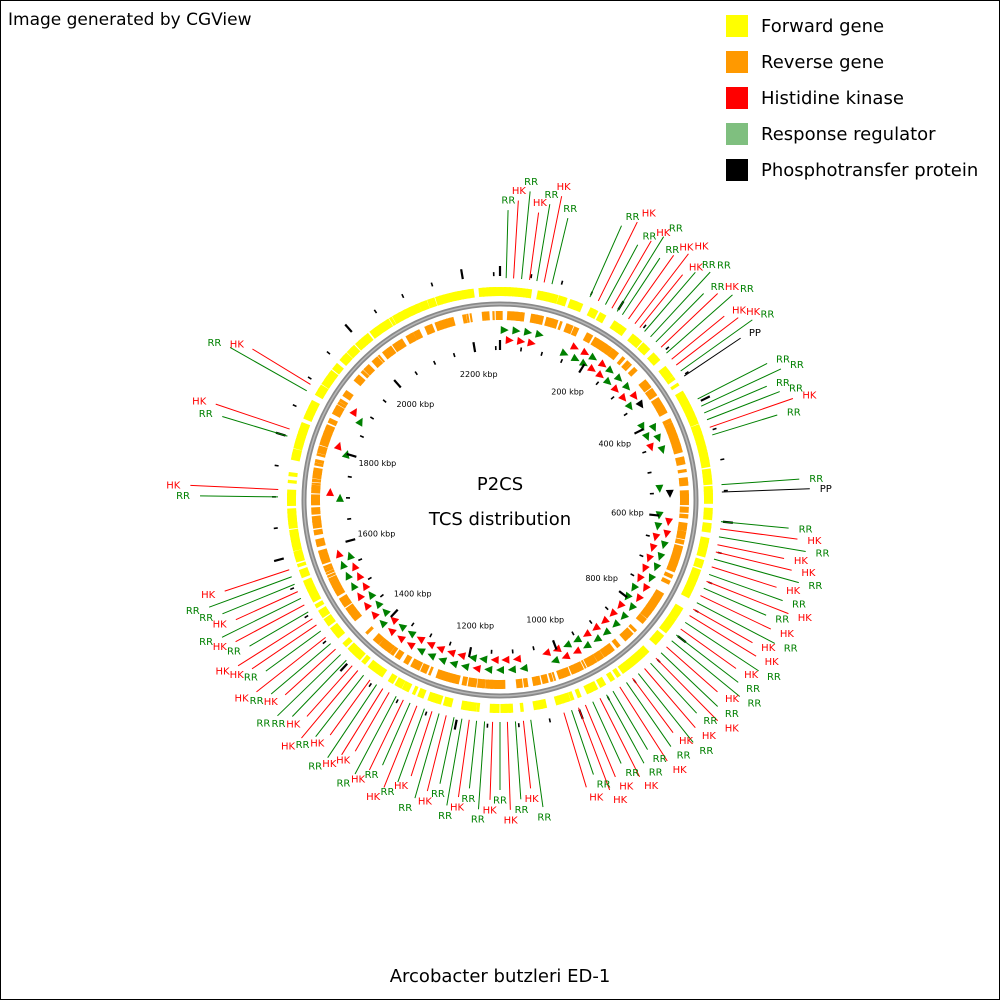 Image resolution: width=1000 pixels, height=1000 pixels. What do you see at coordinates (669, 493) in the screenshot?
I see `pp-marker` at bounding box center [669, 493].